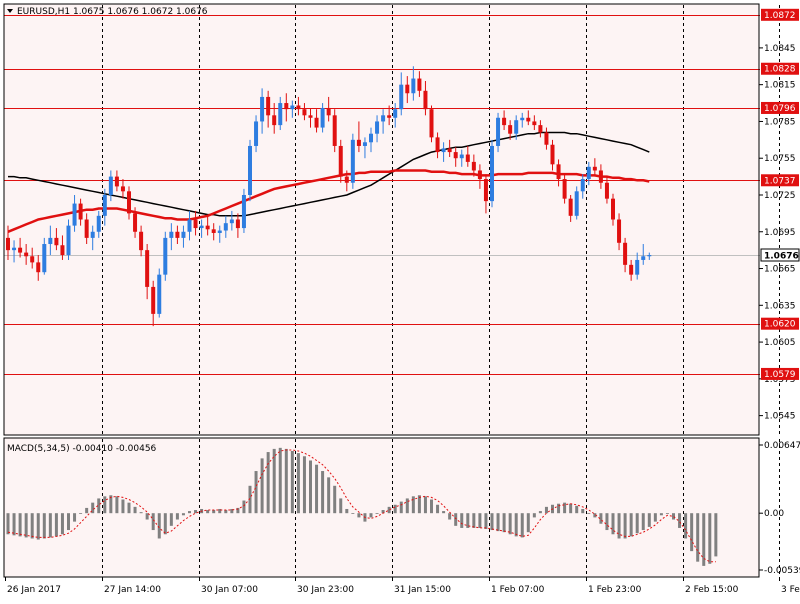 The width and height of the screenshot is (800, 604). Describe the element at coordinates (82, 449) in the screenshot. I see `macd-label: MACD(5,34,5) -0.00410 -0.00456` at that location.